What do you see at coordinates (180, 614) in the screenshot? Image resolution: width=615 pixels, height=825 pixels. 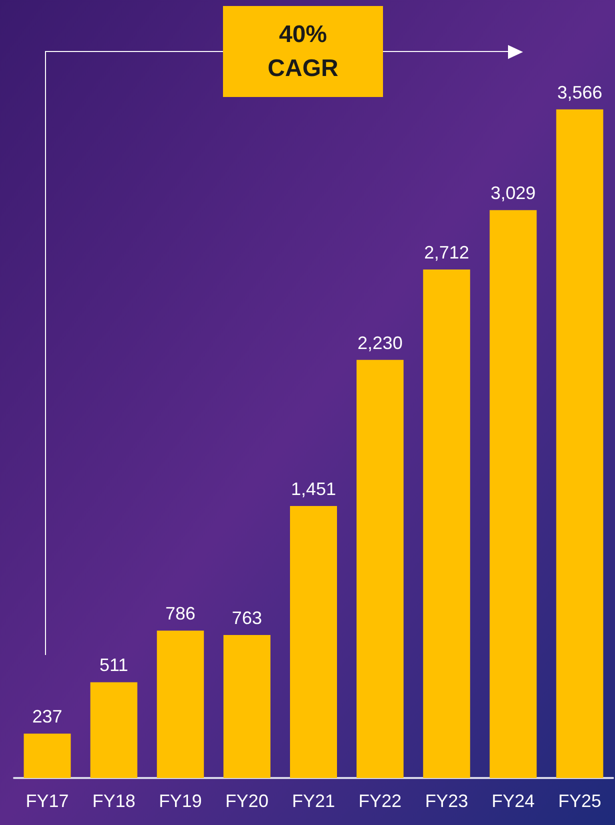 I see `data-label: 786` at bounding box center [180, 614].